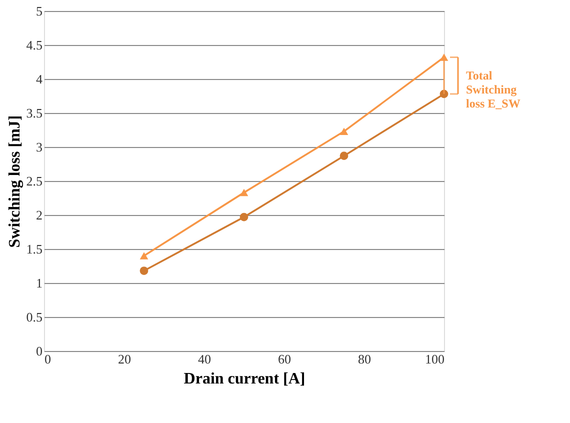 The image size is (570, 423). I want to click on y-tick-label: 5, so click(39, 11).